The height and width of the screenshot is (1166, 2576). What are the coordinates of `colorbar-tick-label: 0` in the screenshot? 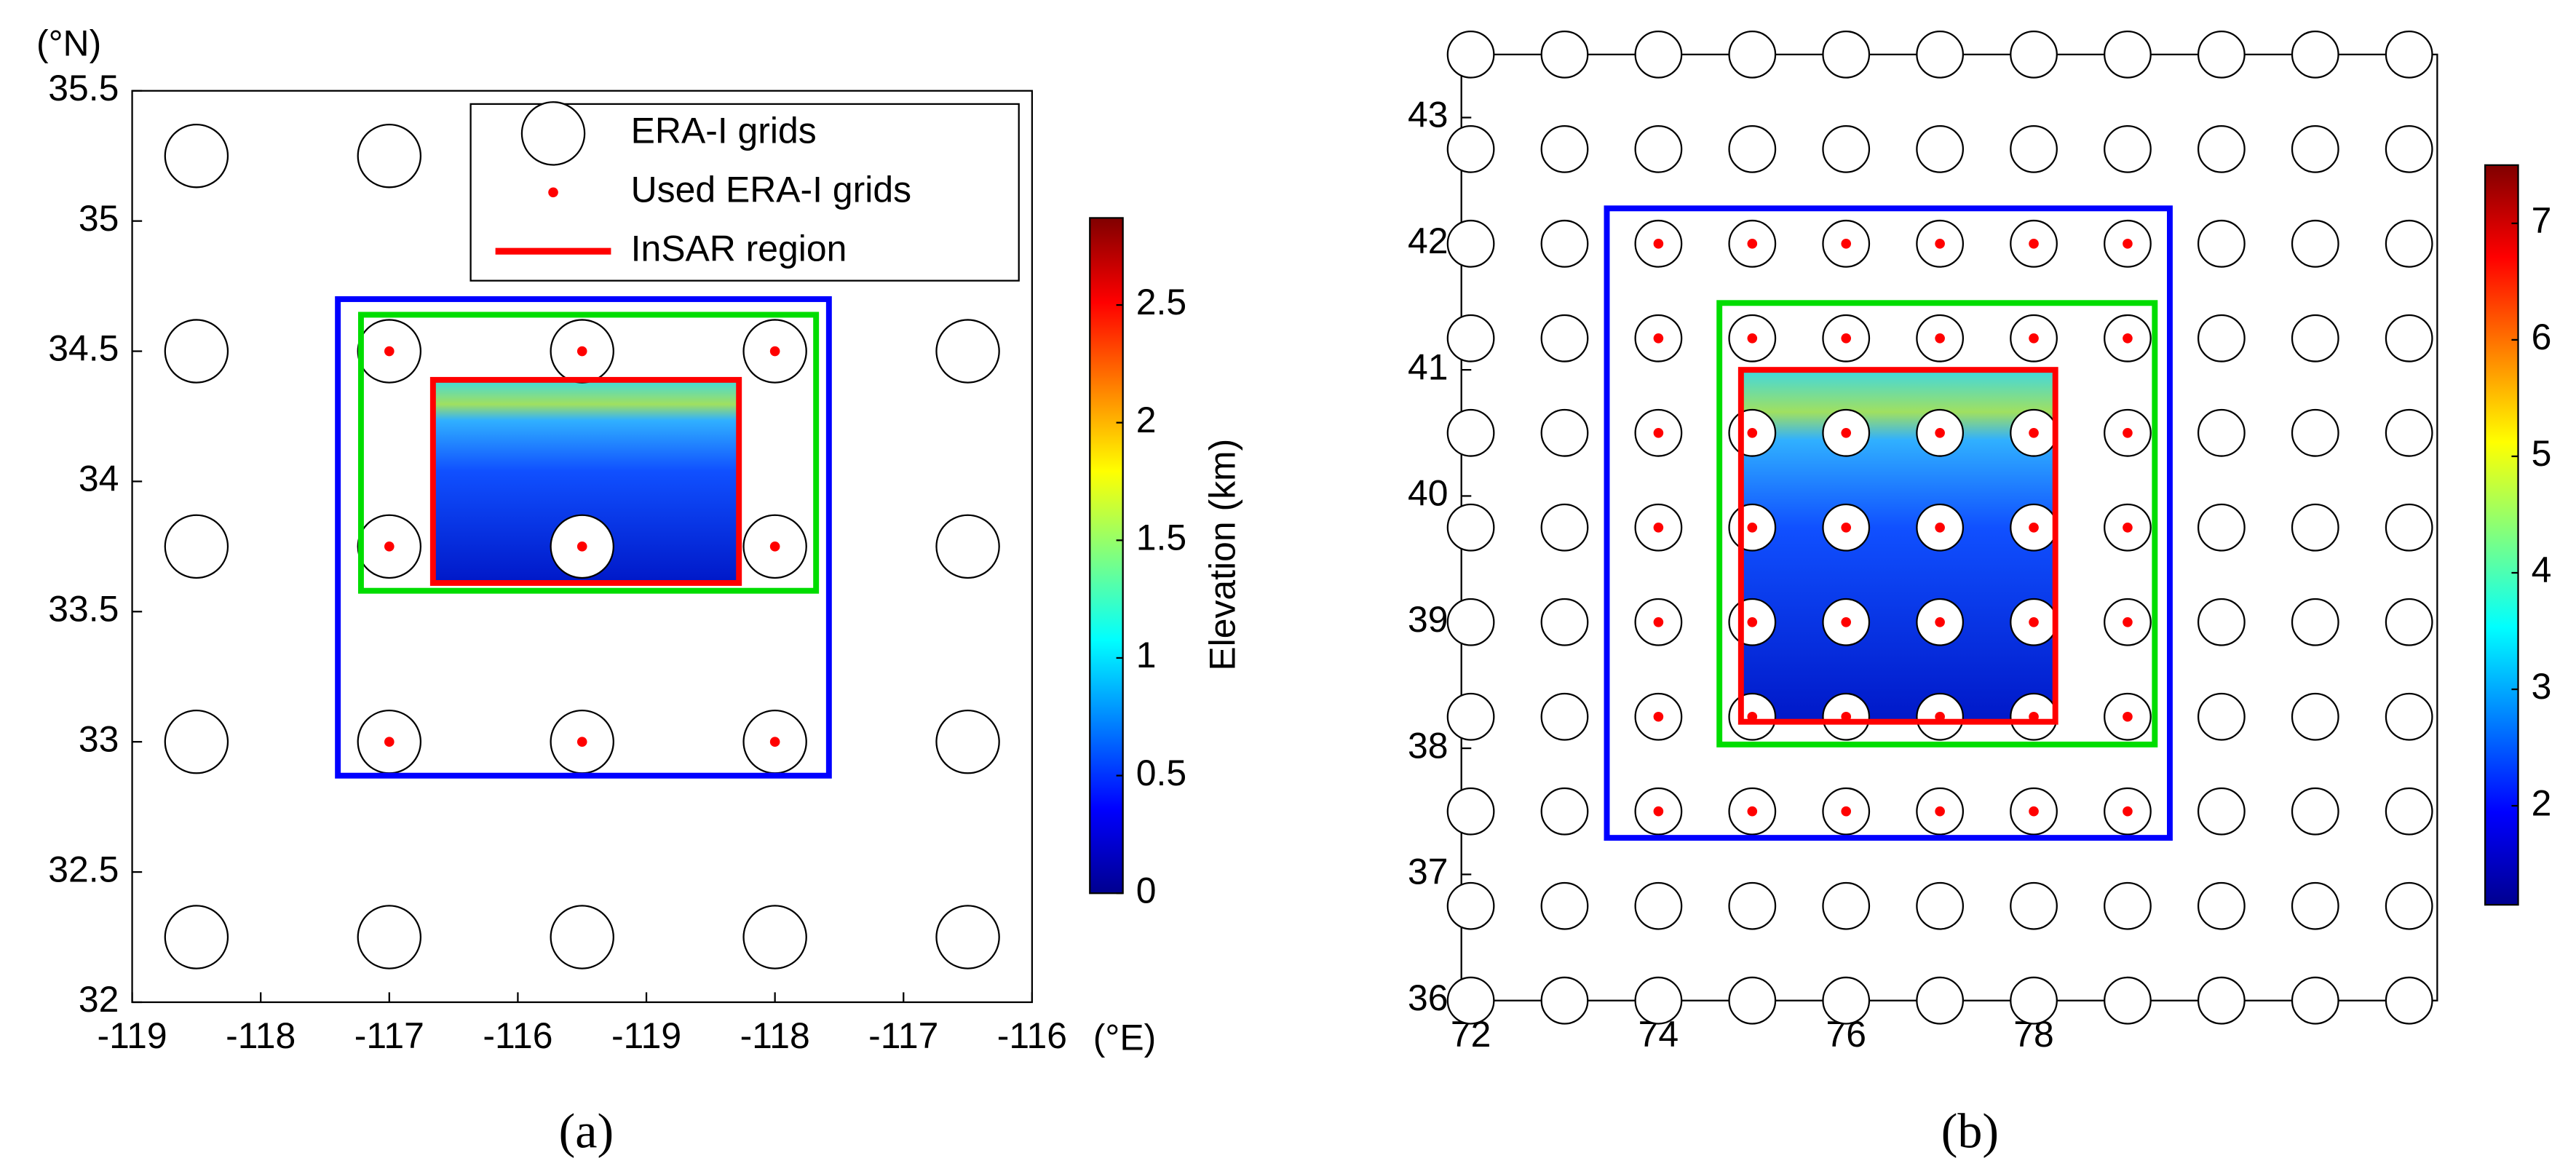 It's located at (1146, 890).